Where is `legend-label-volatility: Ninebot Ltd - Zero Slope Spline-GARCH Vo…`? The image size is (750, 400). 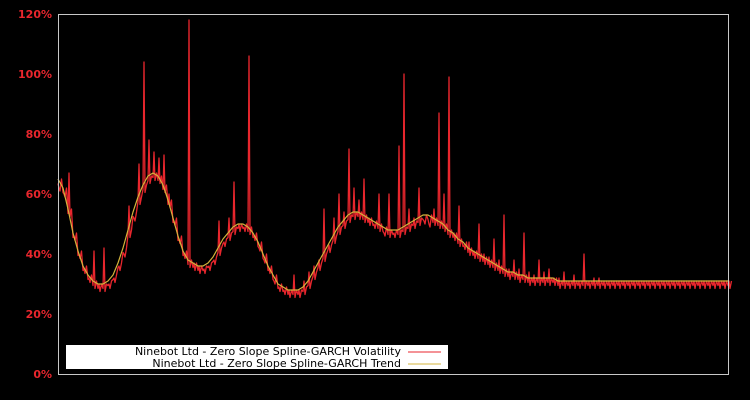
legend-label-volatility: Ninebot Ltd - Zero Slope Spline-GARCH Vo… is located at coordinates (268, 351).